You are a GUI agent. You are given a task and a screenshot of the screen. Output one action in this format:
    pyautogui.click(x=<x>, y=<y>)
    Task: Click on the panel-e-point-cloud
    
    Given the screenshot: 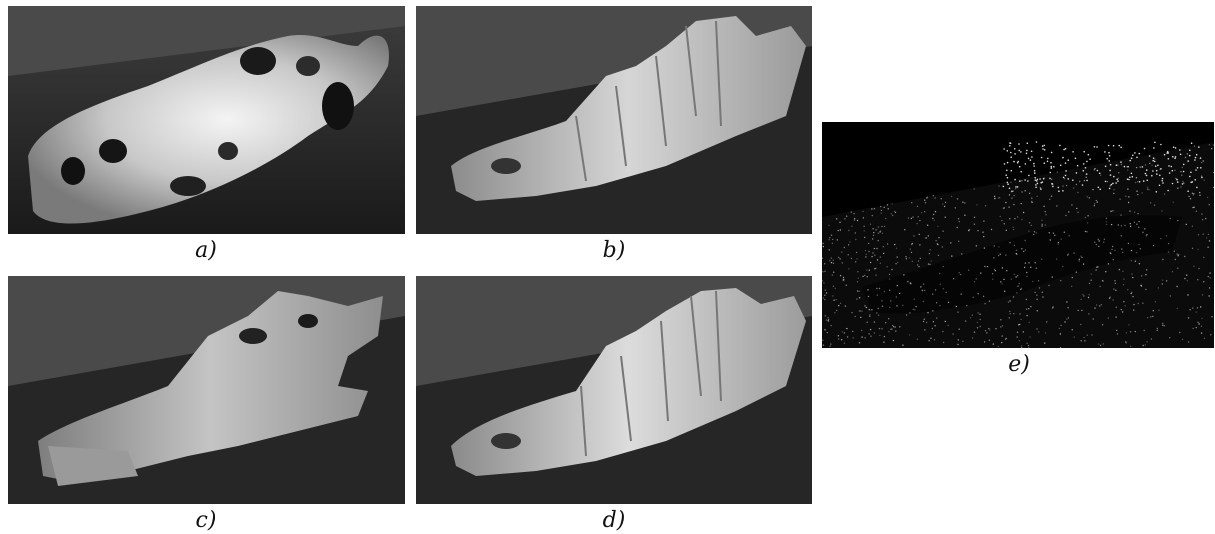 What is the action you would take?
    pyautogui.click(x=1018, y=235)
    